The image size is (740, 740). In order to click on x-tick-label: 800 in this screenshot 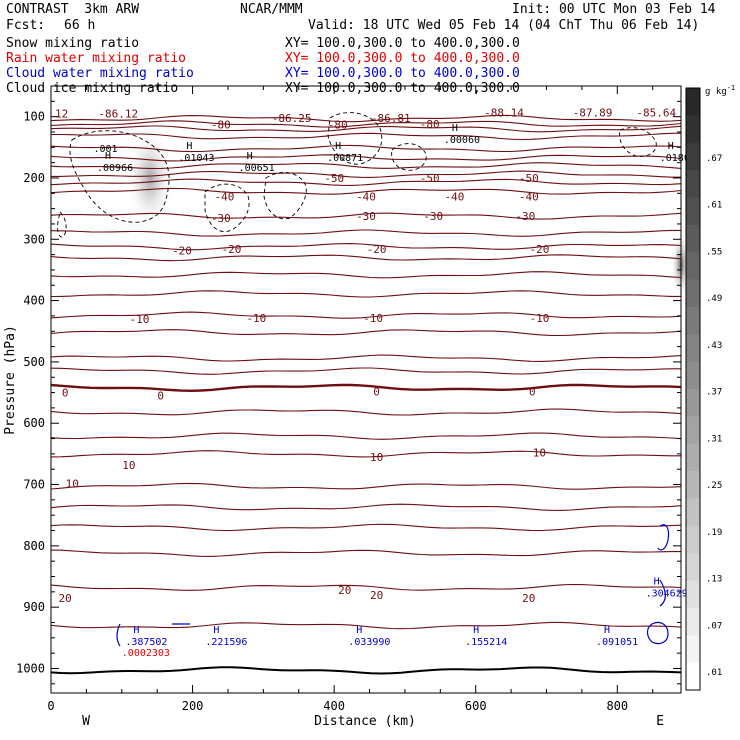, I will do `click(617, 706)`.